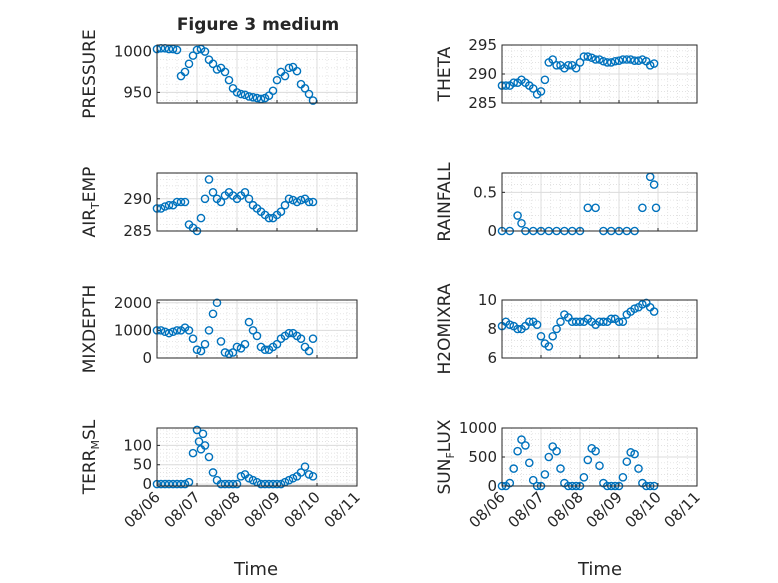 The width and height of the screenshot is (778, 583). I want to click on y-tick-label: 290, so click(137, 199).